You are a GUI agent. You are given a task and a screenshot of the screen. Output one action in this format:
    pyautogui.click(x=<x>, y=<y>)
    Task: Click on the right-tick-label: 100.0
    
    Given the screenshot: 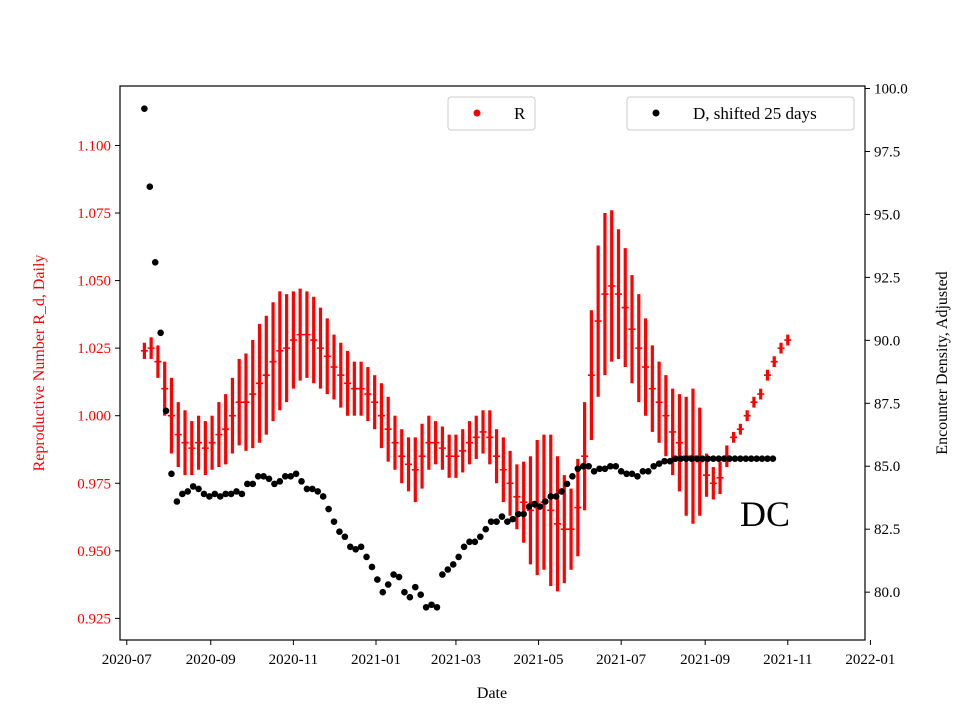 What is the action you would take?
    pyautogui.click(x=891, y=90)
    